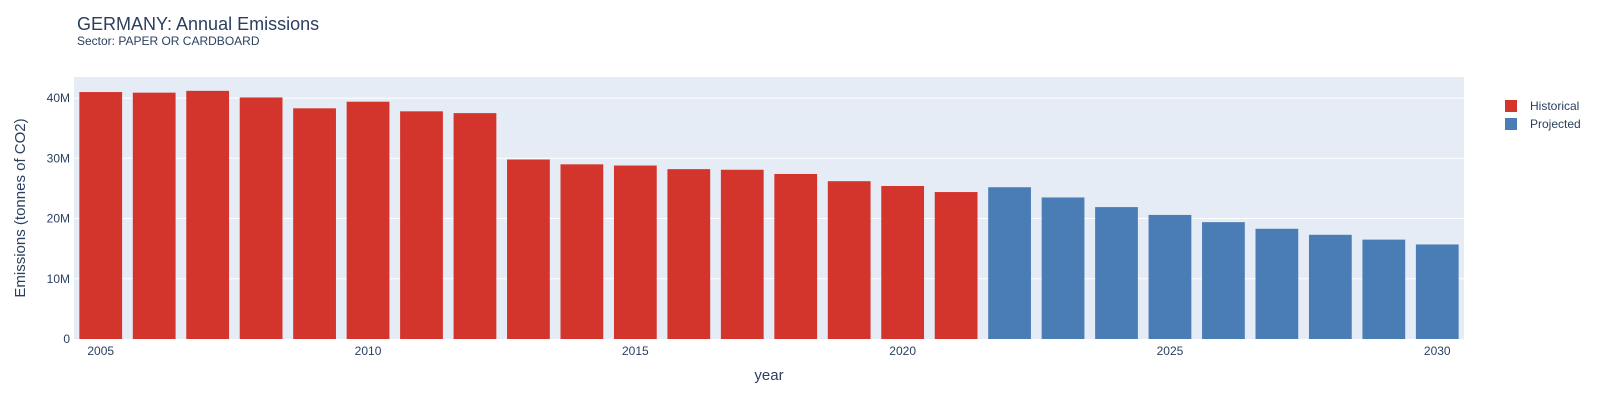 The height and width of the screenshot is (420, 1600). What do you see at coordinates (1543, 115) in the screenshot?
I see `legend: Historical Projected` at bounding box center [1543, 115].